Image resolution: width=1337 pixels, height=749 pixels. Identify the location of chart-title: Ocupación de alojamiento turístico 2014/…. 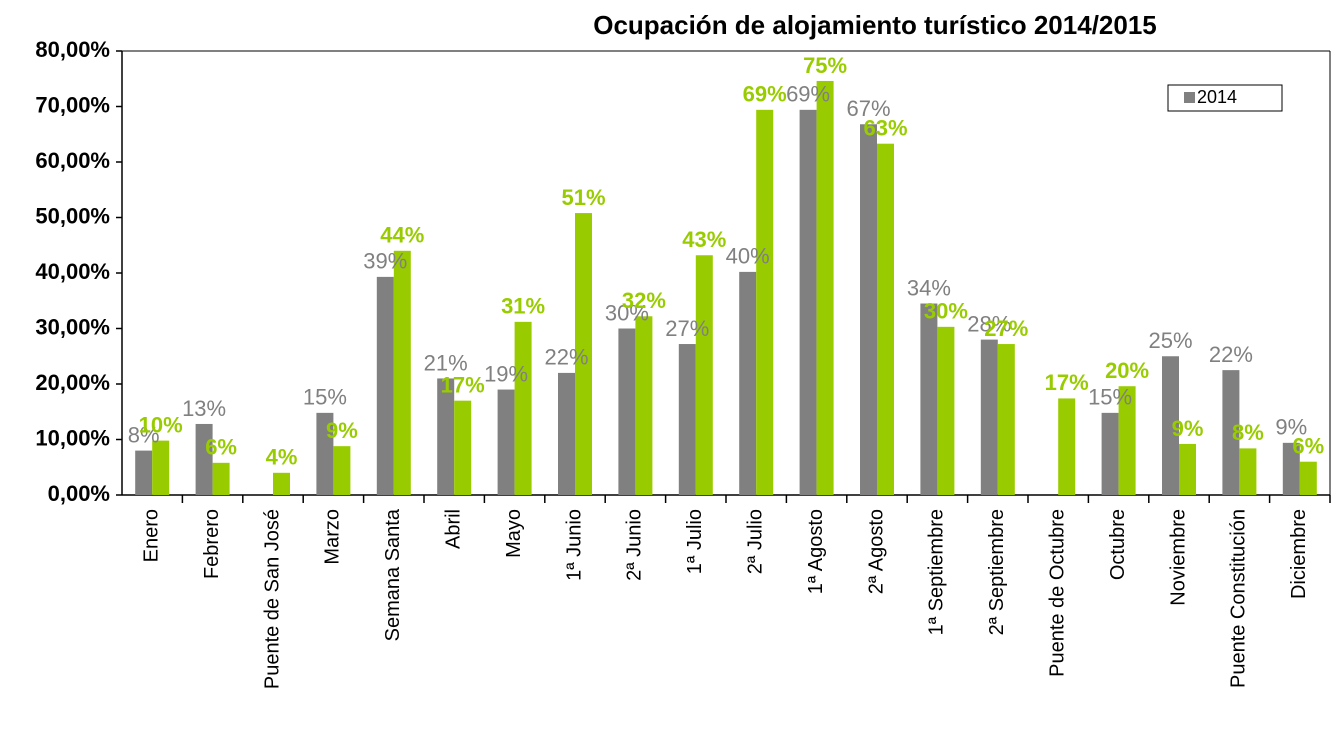
(875, 25).